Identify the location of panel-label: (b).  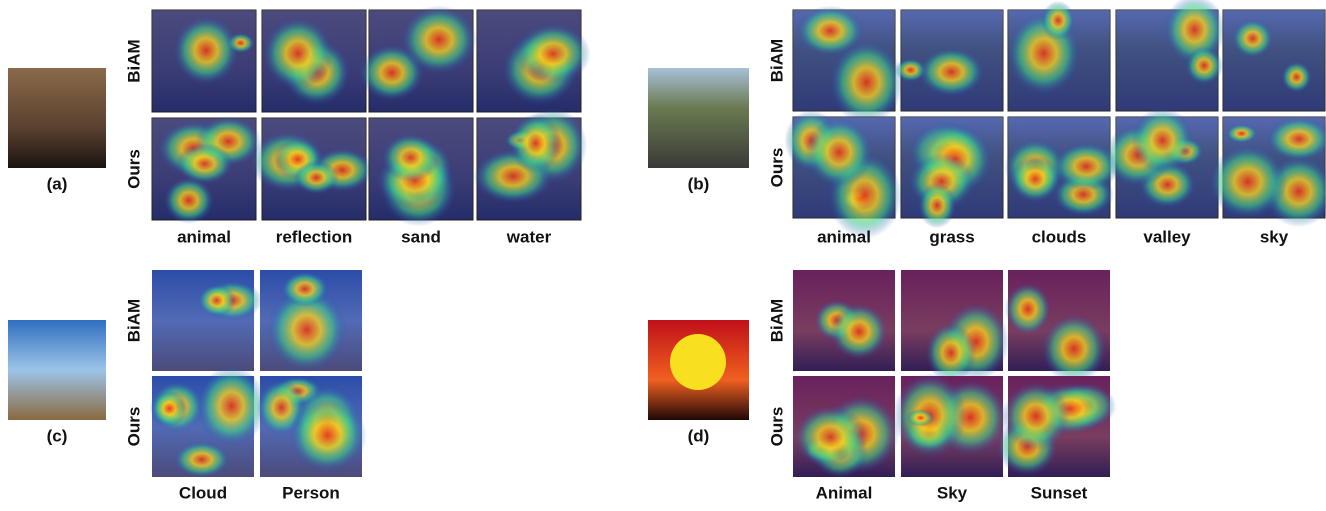
(699, 183).